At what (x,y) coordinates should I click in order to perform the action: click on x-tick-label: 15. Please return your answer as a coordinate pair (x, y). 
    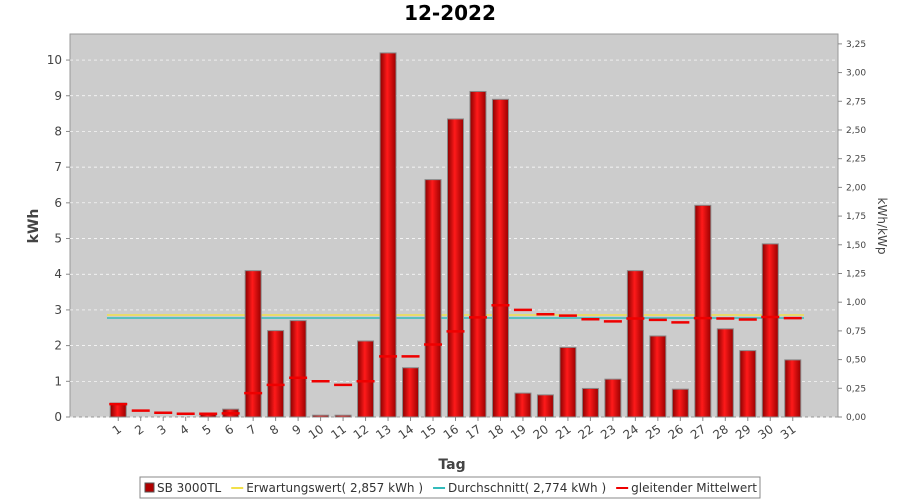
    Looking at the image, I should click on (428, 432).